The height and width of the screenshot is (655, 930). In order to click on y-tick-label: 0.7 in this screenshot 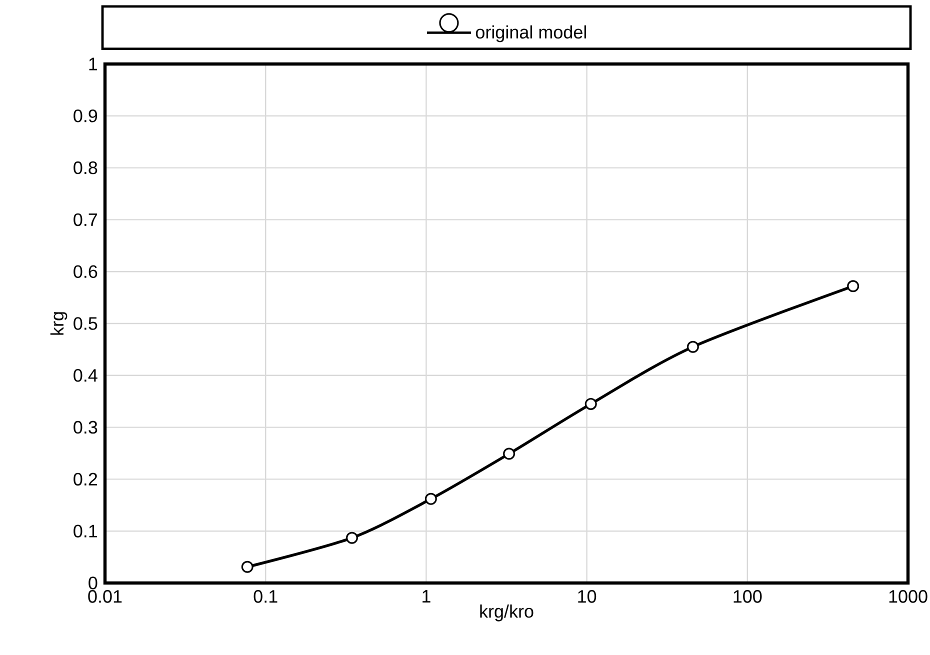, I will do `click(86, 219)`.